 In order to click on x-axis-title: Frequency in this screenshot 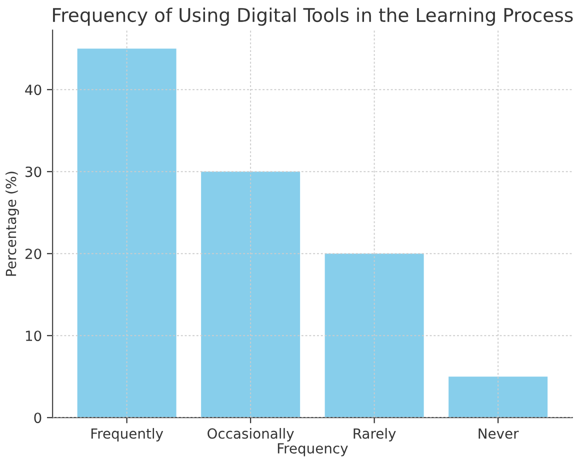, I will do `click(313, 449)`.